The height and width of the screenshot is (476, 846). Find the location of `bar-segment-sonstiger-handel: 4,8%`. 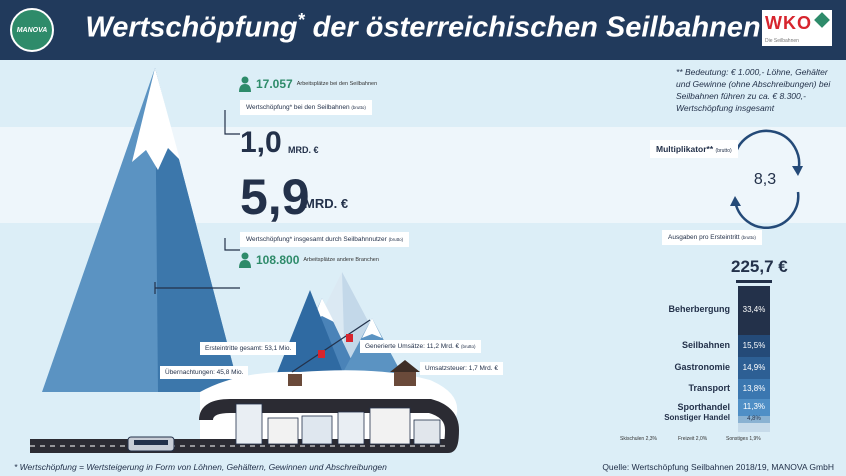

bar-segment-sonstiger-handel: 4,8% is located at coordinates (754, 419).